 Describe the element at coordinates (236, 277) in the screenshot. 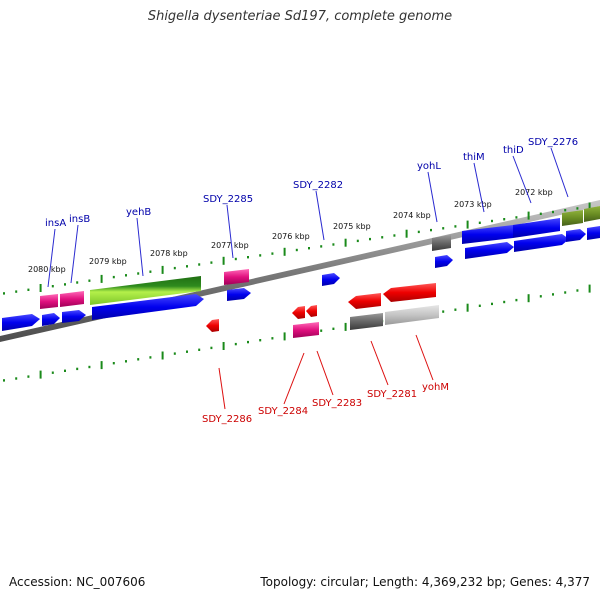

I see `gene-SDY_2285-feature` at that location.